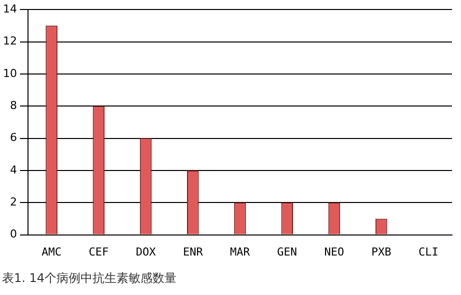 Image resolution: width=461 pixels, height=295 pixels. I want to click on y-tick-label: 12, so click(9, 41).